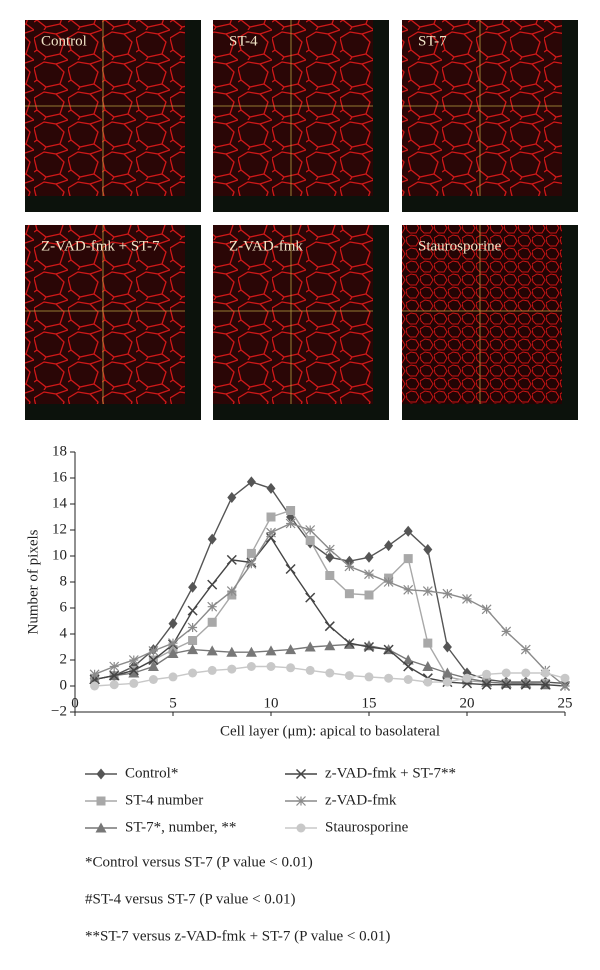  I want to click on image-panel: Z-VAD-fmk + ST-7, so click(113, 322).